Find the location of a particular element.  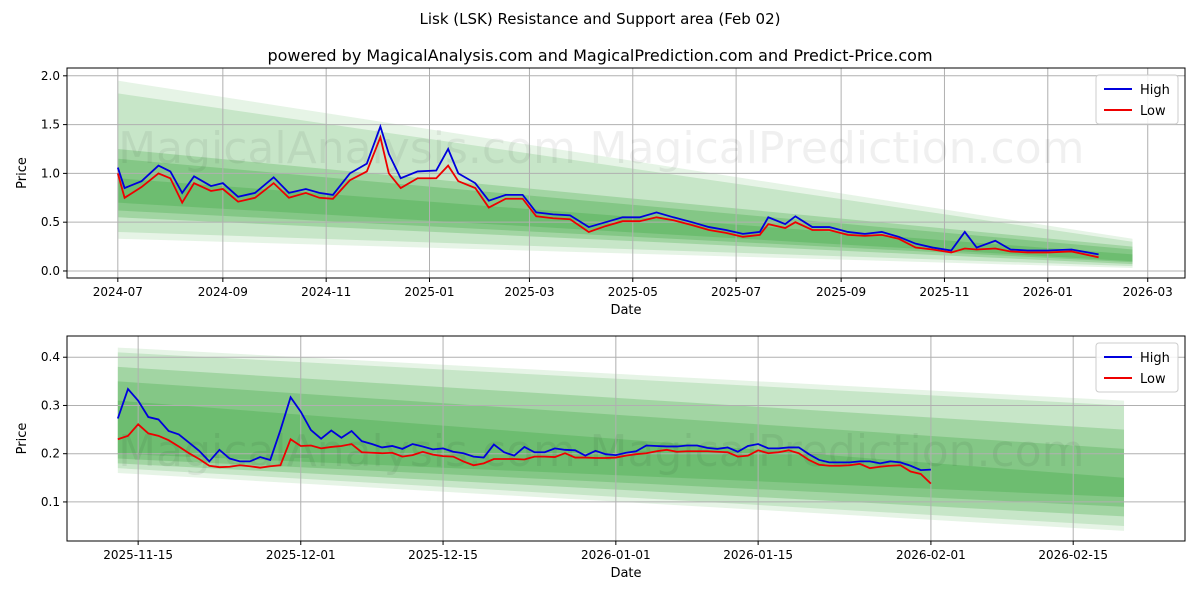

series-line-low is located at coordinates (524, 453).